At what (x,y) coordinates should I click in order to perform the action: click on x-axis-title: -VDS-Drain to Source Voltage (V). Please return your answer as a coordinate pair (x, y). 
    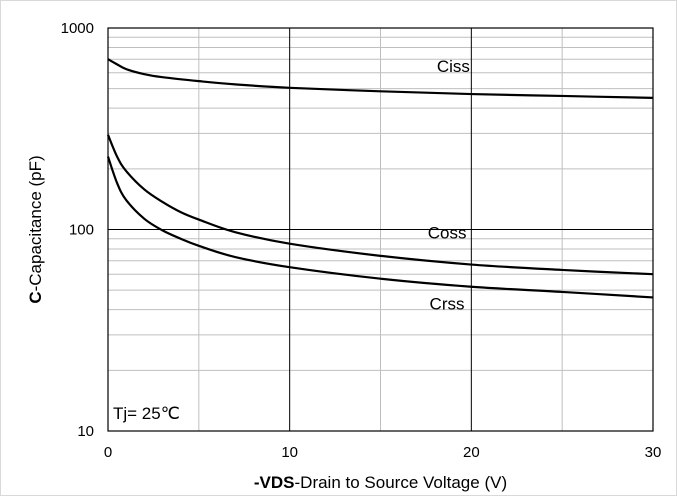
    Looking at the image, I should click on (380, 482).